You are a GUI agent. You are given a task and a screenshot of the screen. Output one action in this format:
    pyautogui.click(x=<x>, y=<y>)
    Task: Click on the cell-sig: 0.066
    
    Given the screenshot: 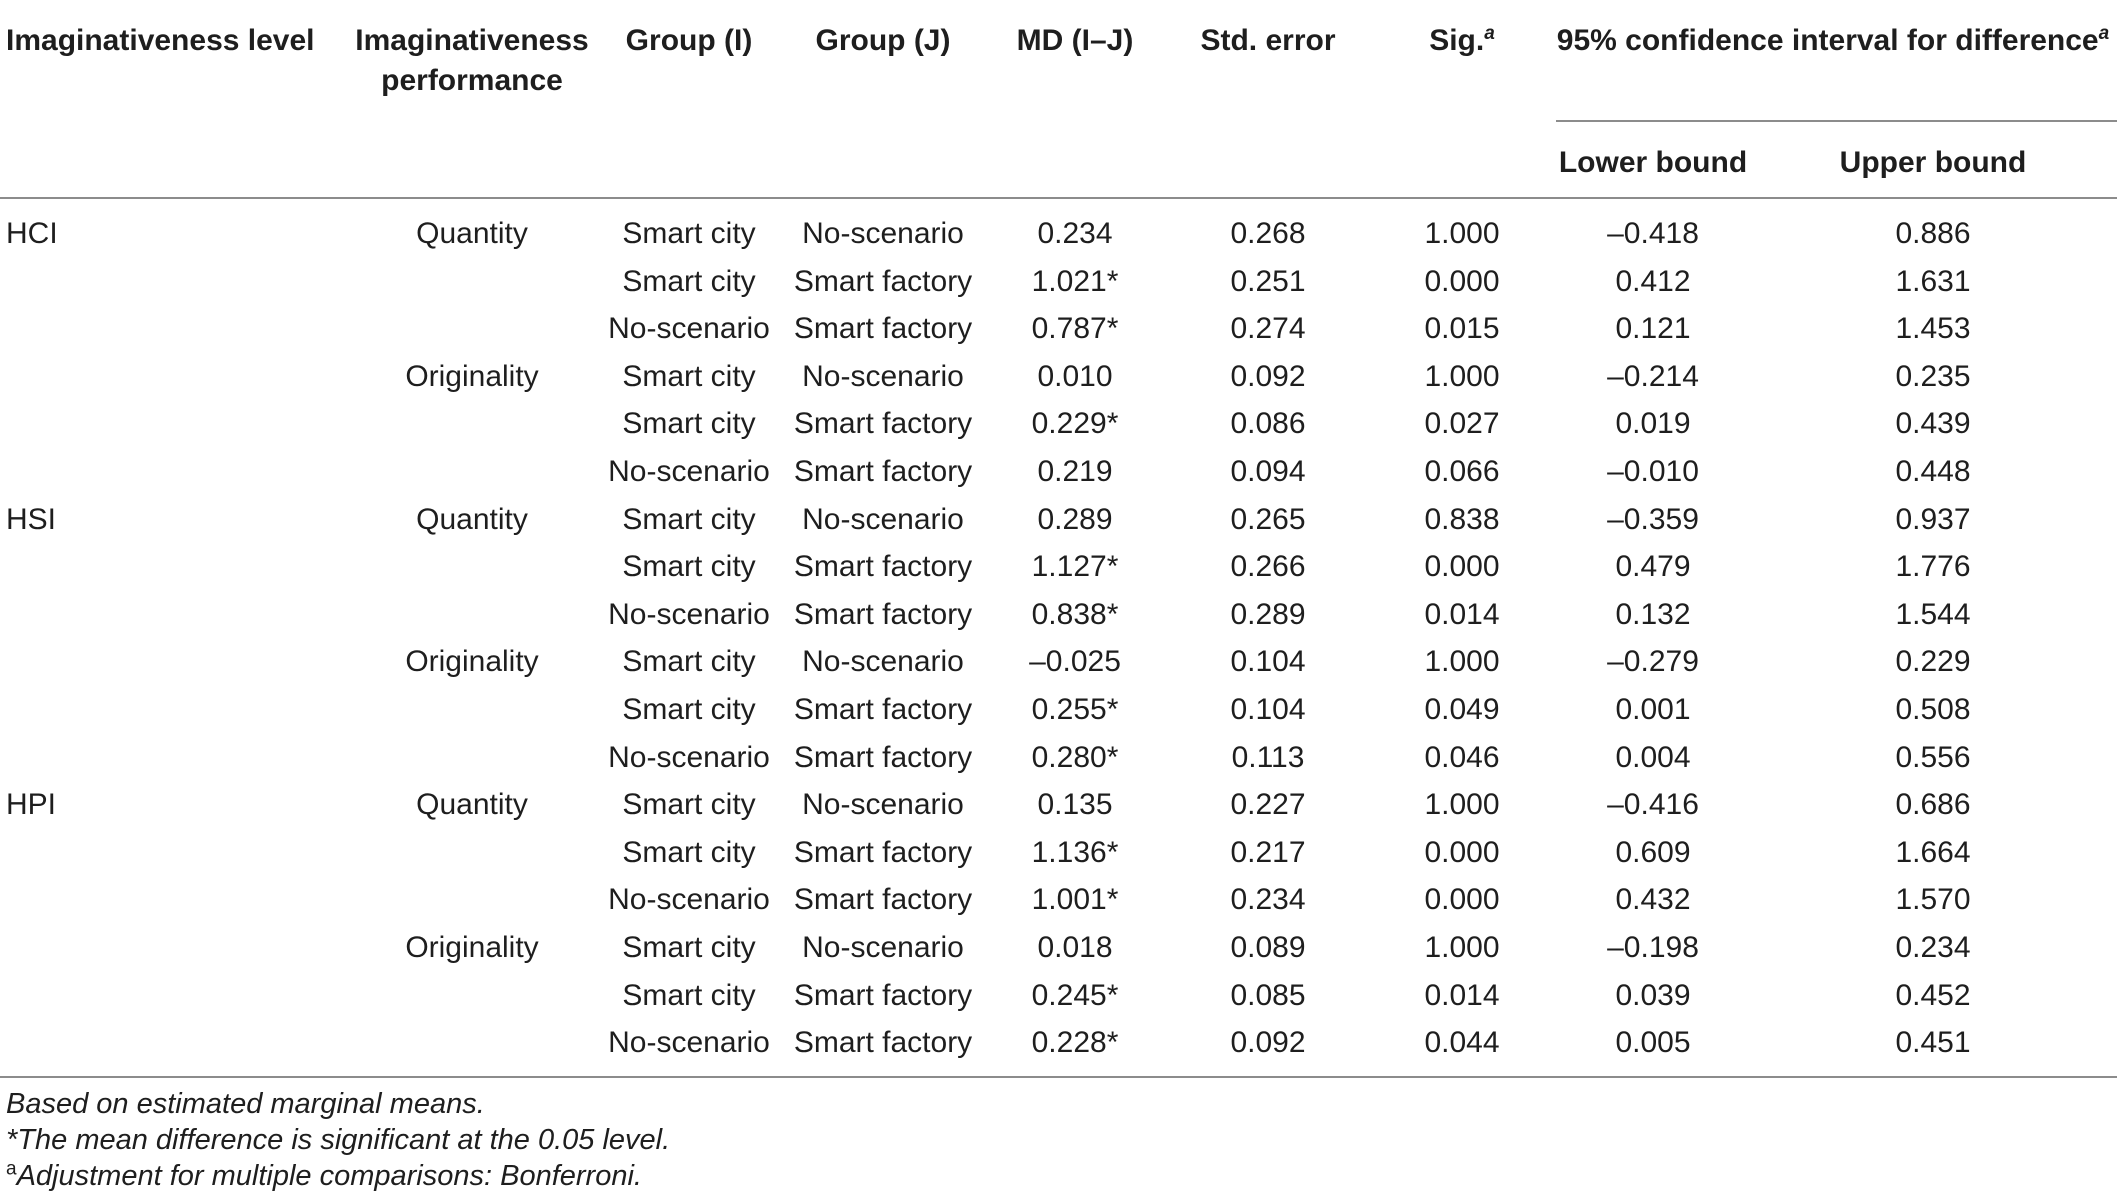 What is the action you would take?
    pyautogui.click(x=1462, y=471)
    